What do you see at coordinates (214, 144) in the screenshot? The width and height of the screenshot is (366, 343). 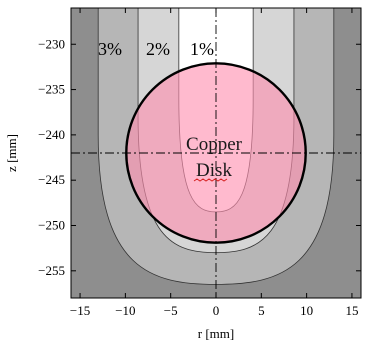 I see `disk-label-line1: Copper` at bounding box center [214, 144].